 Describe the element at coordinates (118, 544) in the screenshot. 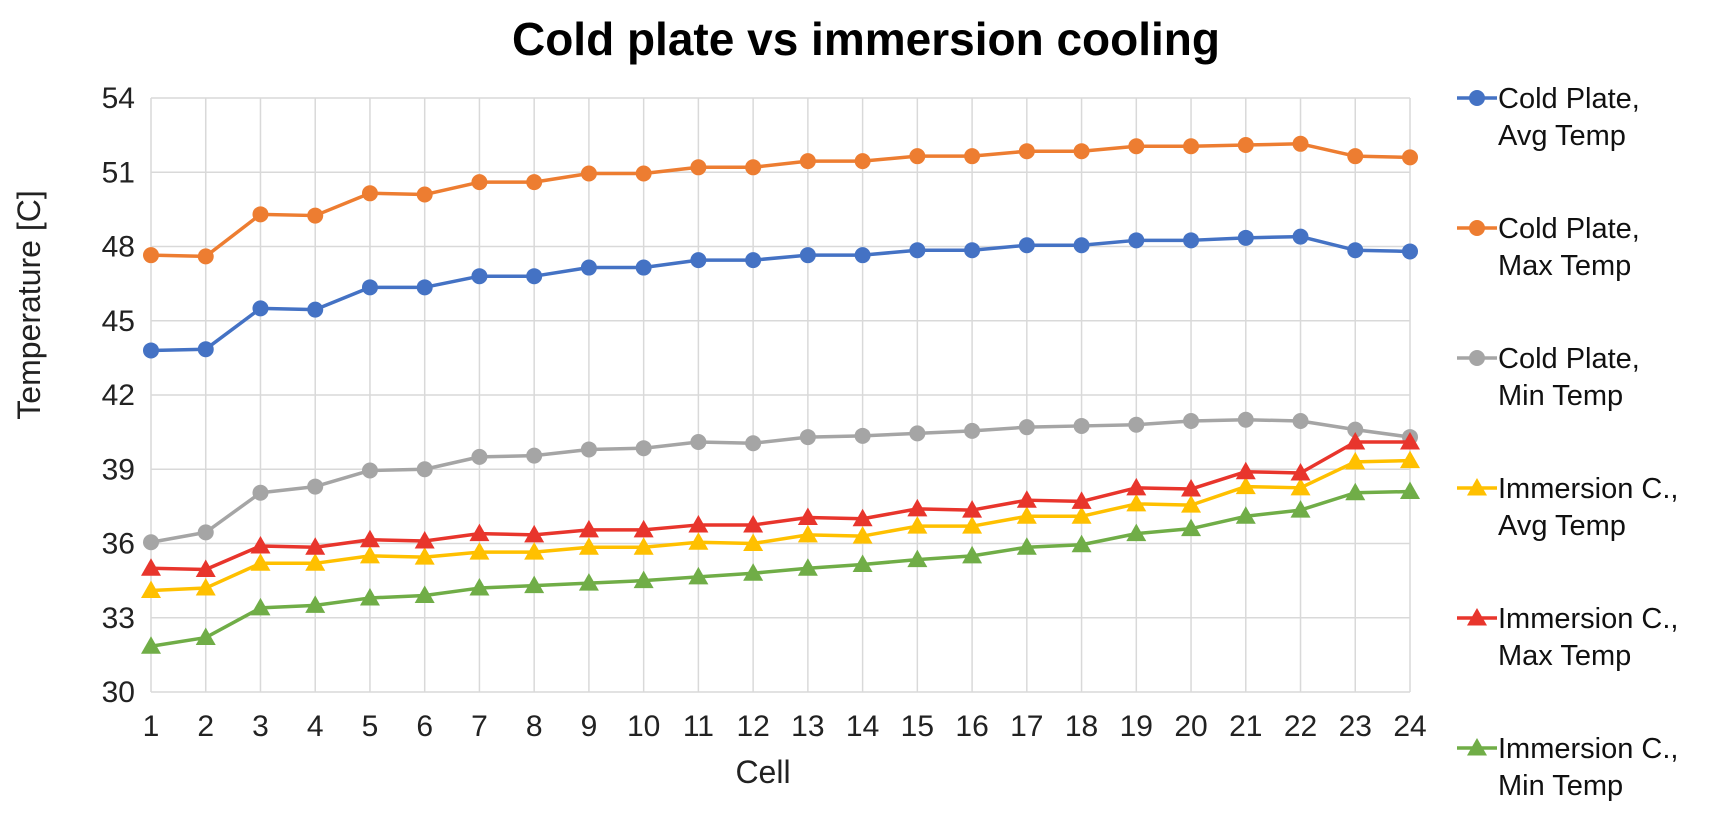

I see `y-tick-label: 36` at that location.